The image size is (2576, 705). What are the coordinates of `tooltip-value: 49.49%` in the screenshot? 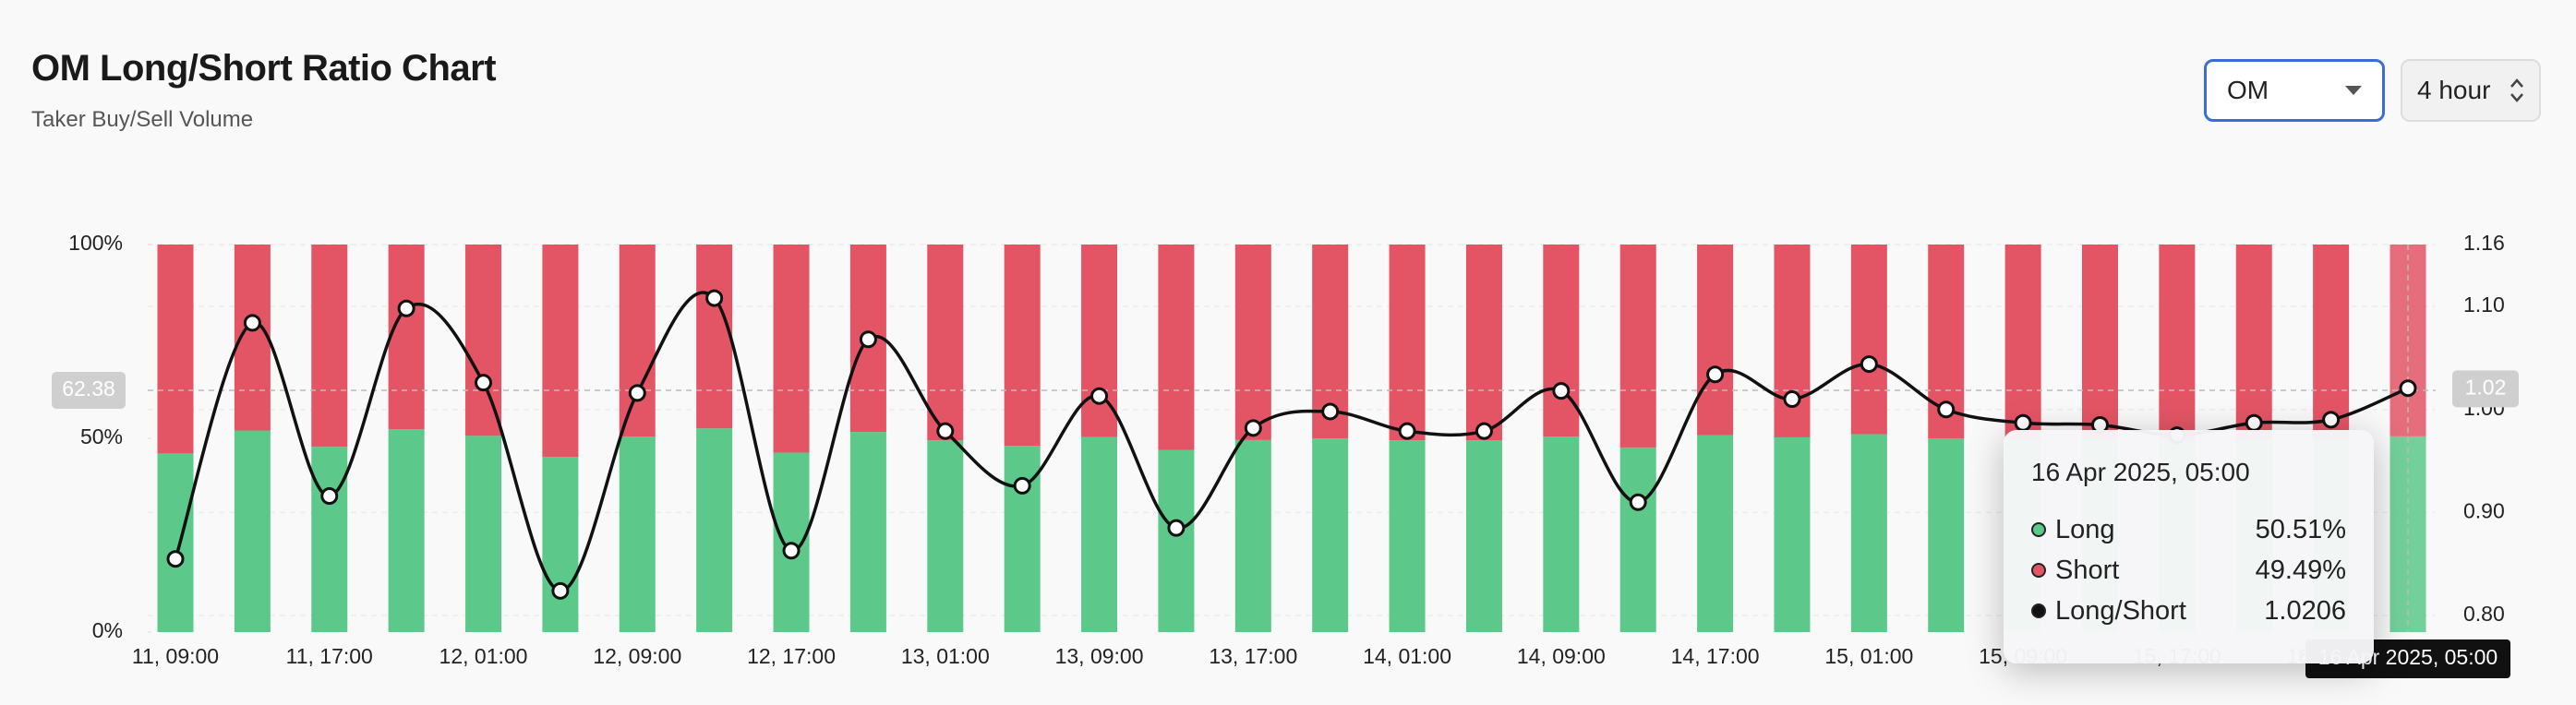 It's located at (2300, 570).